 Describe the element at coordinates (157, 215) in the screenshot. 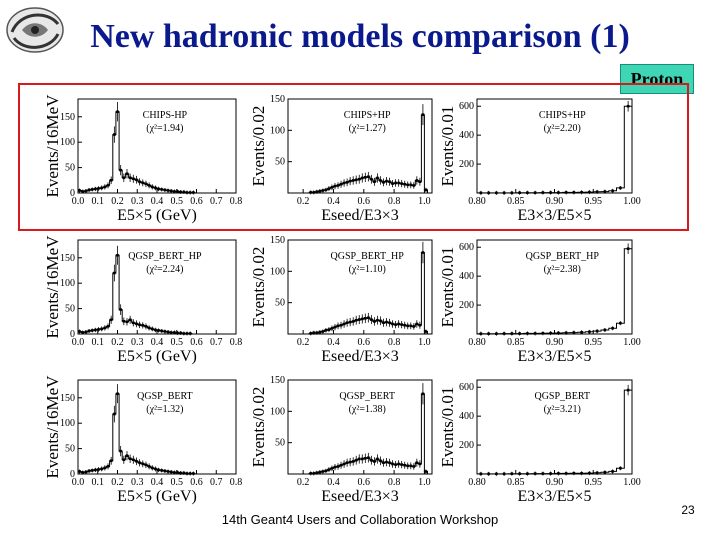

I see `x-axis-label: E5×5 (GeV)` at that location.